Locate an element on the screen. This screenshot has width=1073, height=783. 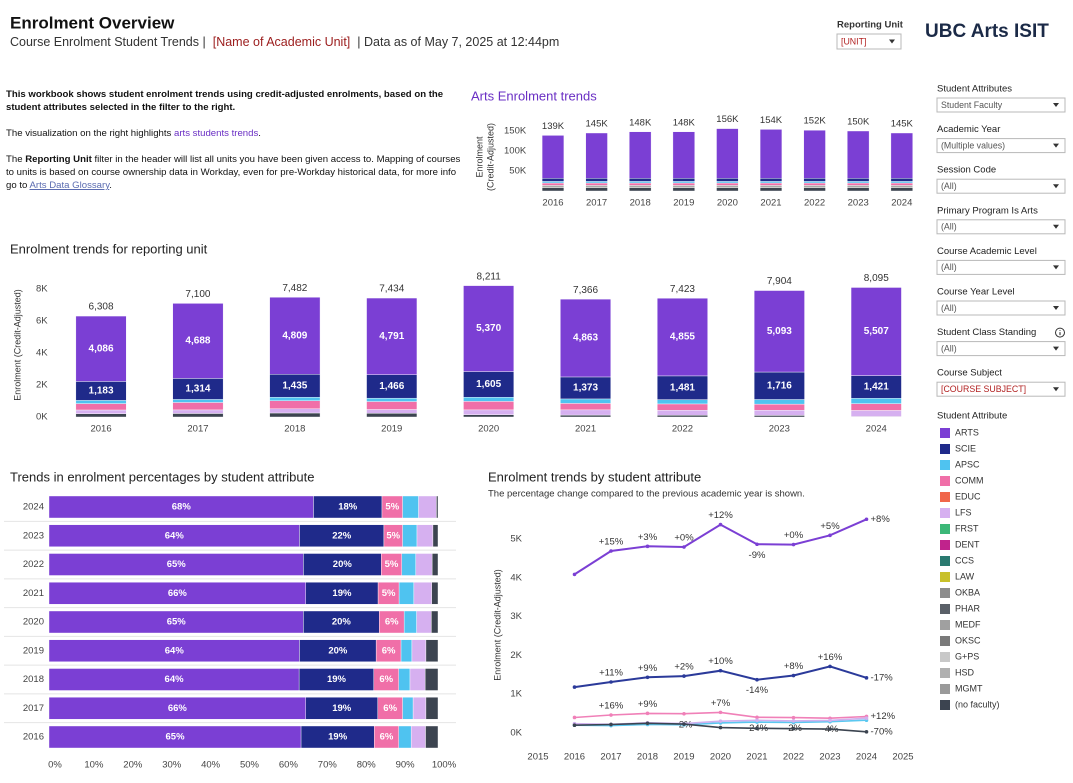
segment-label: 5,370 is located at coordinates (488, 328).